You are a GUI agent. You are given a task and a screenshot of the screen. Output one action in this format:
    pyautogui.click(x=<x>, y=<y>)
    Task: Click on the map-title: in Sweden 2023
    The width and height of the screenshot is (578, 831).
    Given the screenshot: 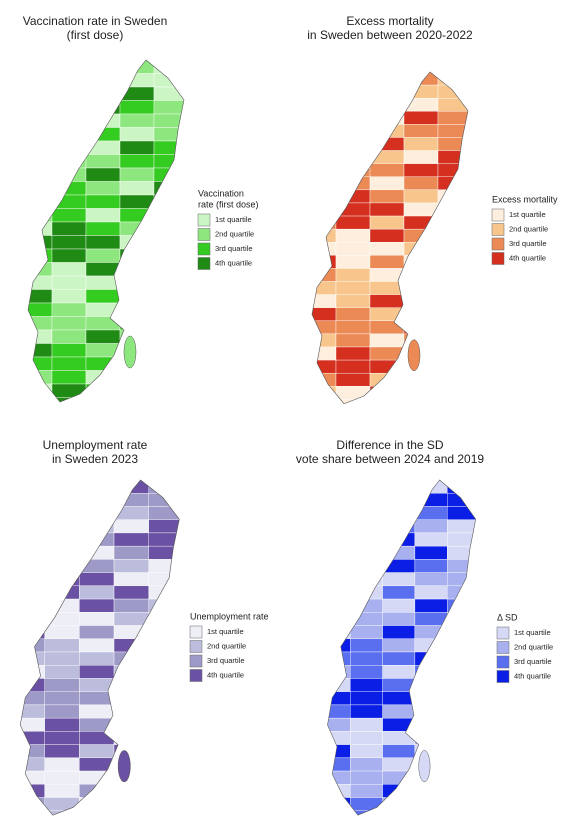 What is the action you would take?
    pyautogui.click(x=95, y=459)
    